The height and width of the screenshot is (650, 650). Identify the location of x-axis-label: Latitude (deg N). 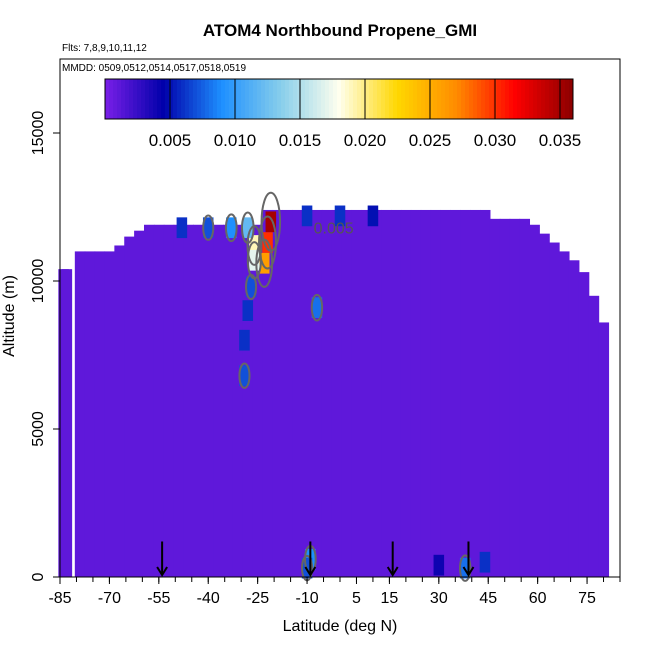
(340, 626).